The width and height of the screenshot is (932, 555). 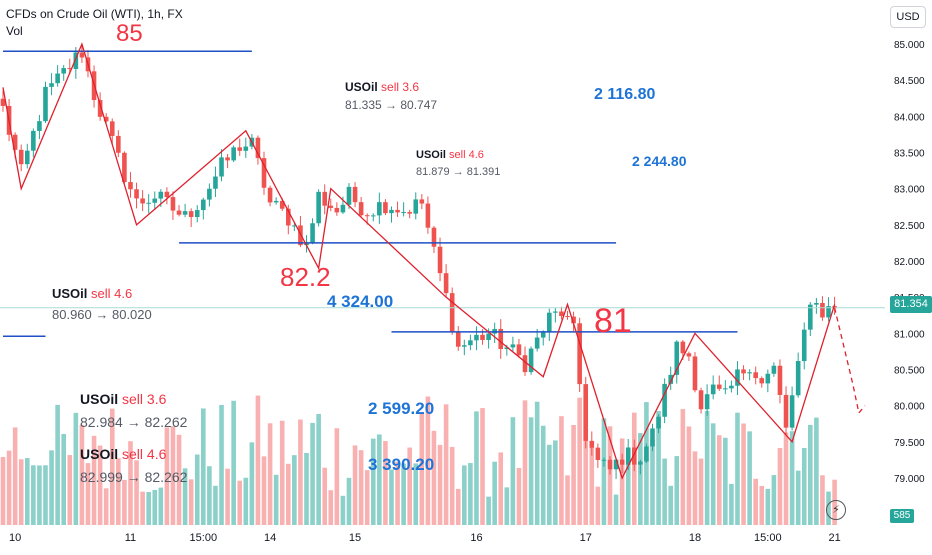 I want to click on price-tick-label: 82.000, so click(x=909, y=262).